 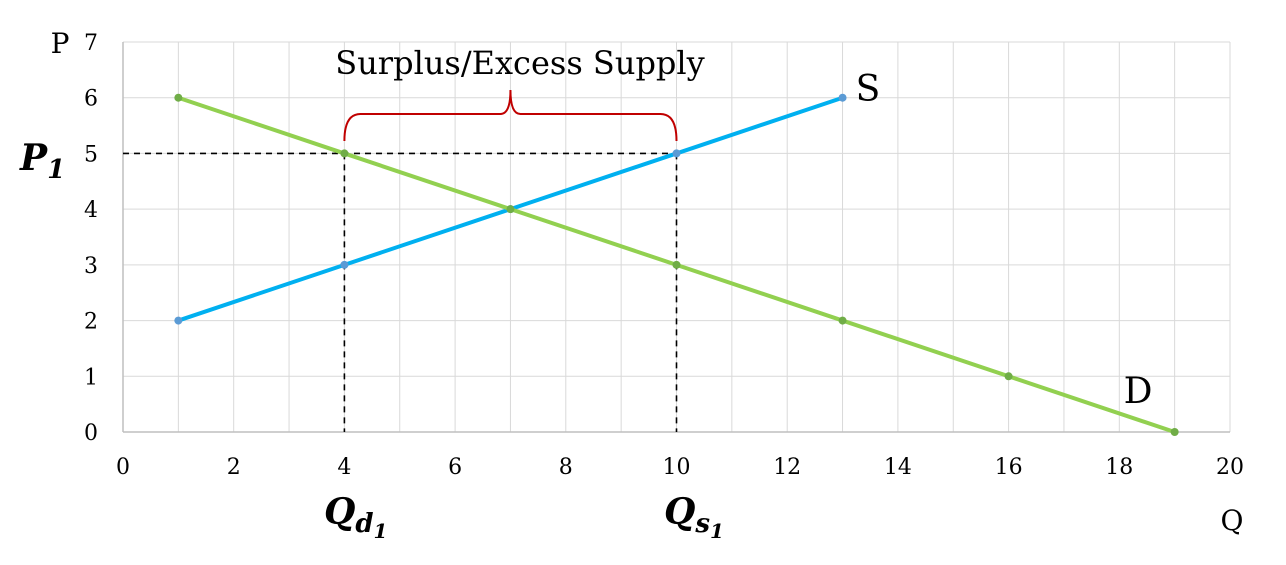 I want to click on x-axis-label: Q, so click(x=1232, y=520).